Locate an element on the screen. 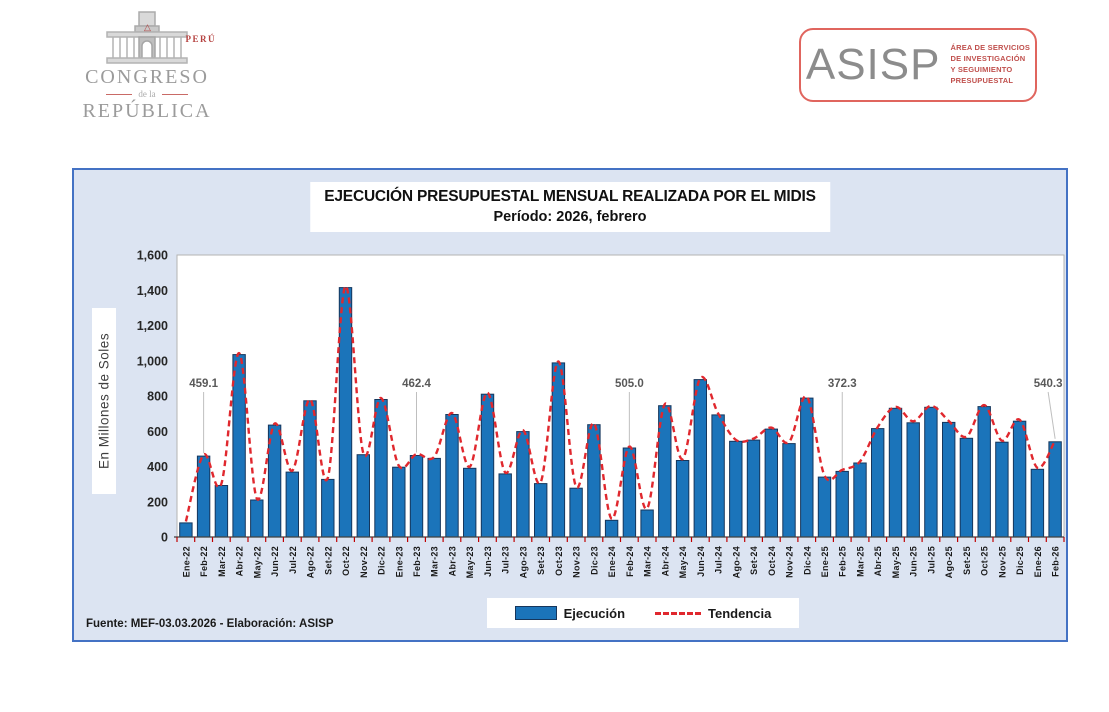 This screenshot has height=712, width=1109. y-tick-label: 1,000 is located at coordinates (152, 361).